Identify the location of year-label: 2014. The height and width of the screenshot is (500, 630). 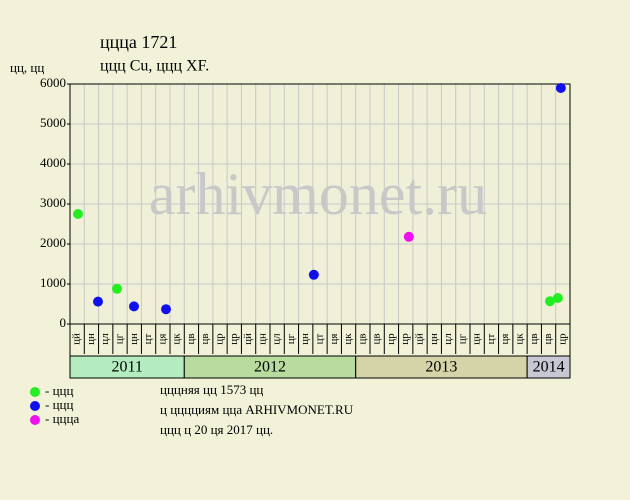
(549, 367).